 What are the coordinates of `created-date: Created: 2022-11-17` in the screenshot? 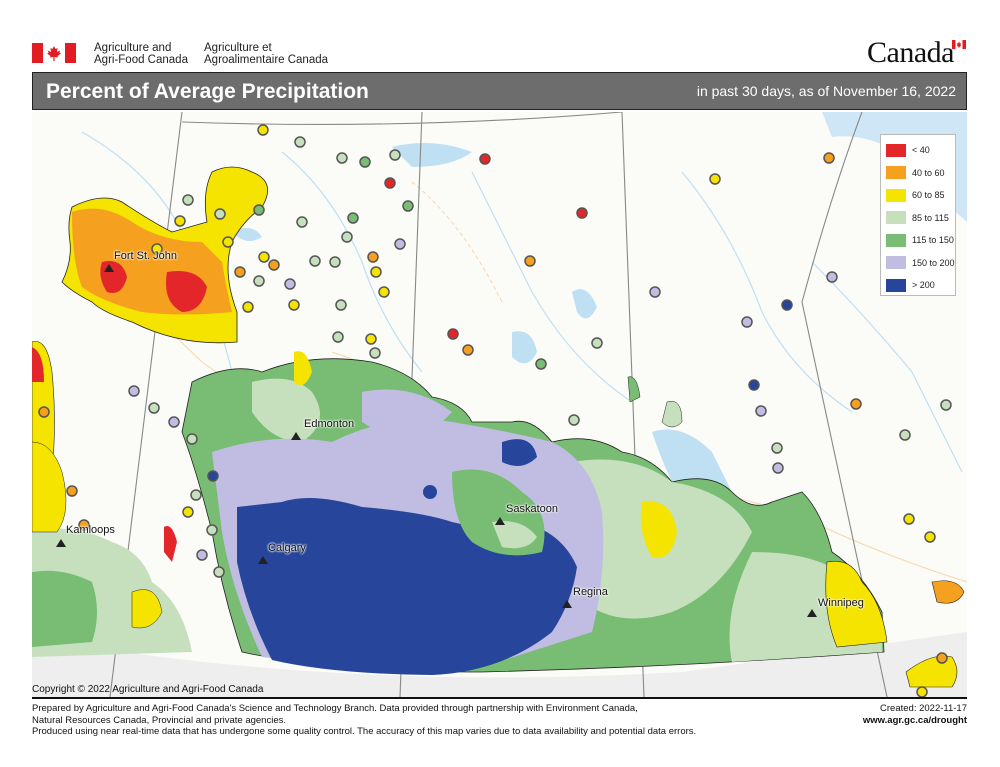 It's located at (923, 708).